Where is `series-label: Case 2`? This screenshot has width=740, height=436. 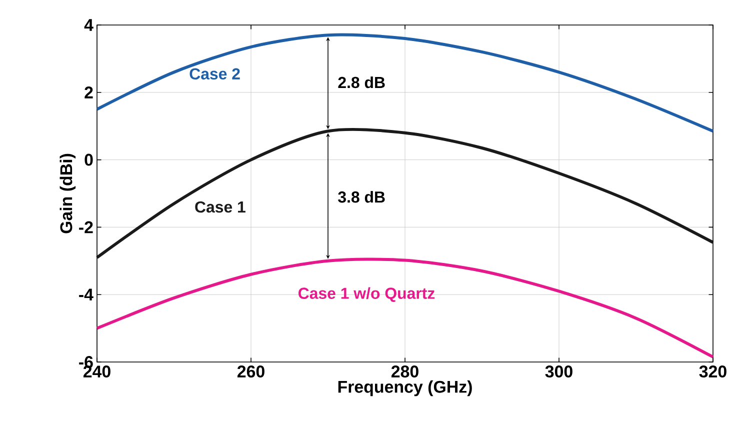 series-label: Case 2 is located at coordinates (215, 74).